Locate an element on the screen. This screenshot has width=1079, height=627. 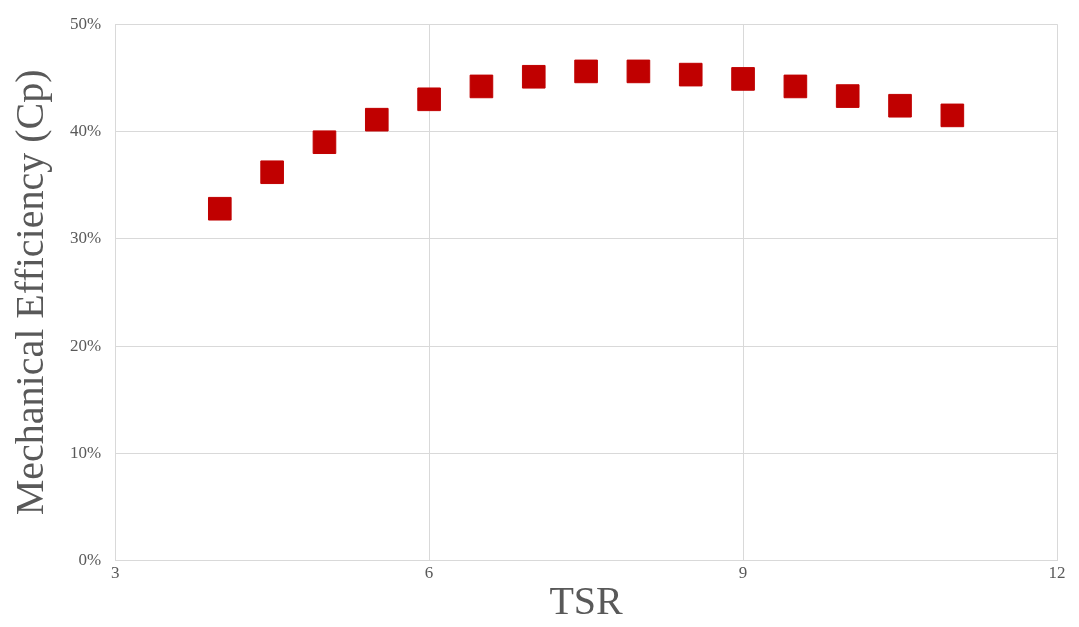
x-tick-label: 9 is located at coordinates (743, 573).